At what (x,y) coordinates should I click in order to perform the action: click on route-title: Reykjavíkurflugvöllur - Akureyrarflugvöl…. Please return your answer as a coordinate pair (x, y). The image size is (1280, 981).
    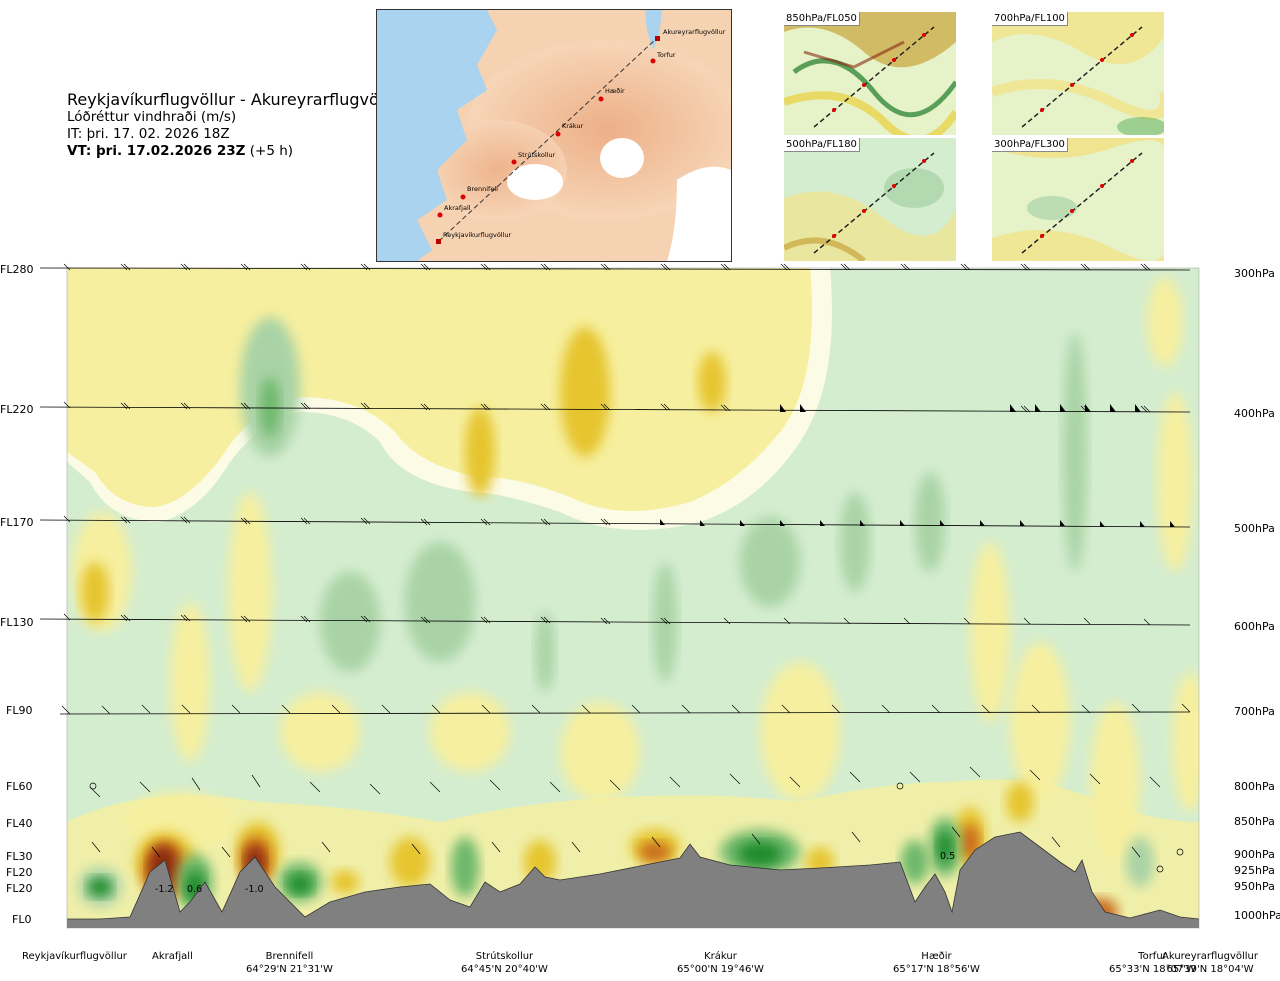
    Looking at the image, I should click on (236, 99).